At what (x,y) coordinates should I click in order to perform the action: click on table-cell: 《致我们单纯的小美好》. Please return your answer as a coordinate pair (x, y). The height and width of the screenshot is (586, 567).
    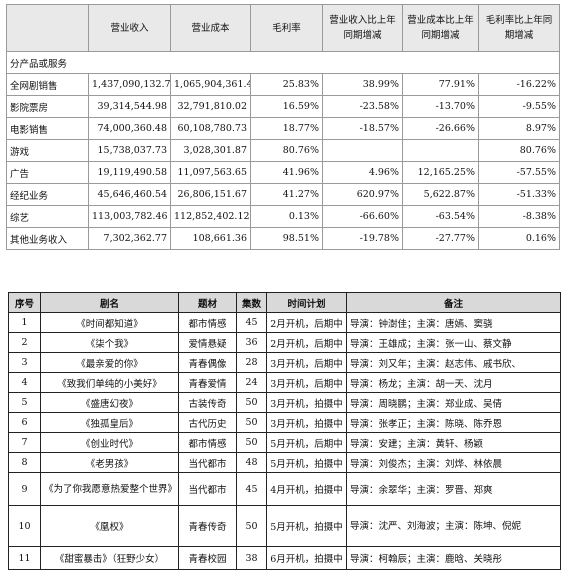
    Looking at the image, I should click on (109, 382).